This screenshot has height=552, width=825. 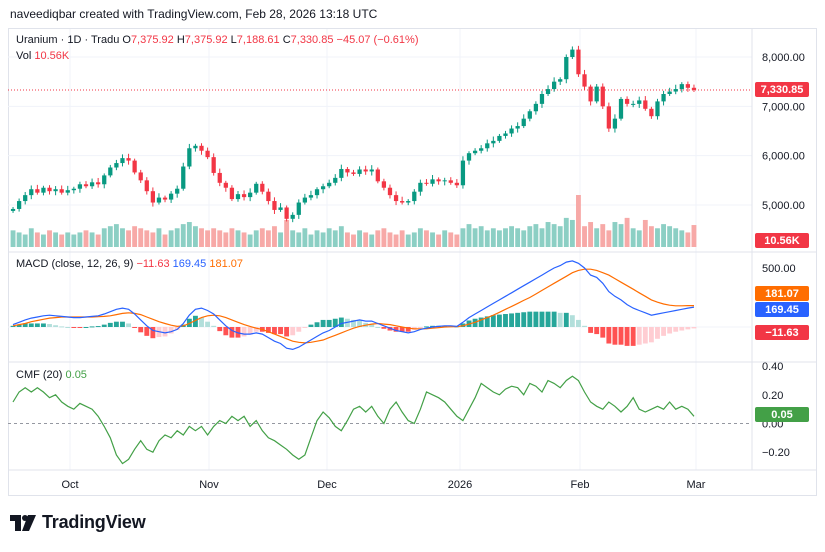 I want to click on macd-tick-label: 500.00, so click(x=779, y=269).